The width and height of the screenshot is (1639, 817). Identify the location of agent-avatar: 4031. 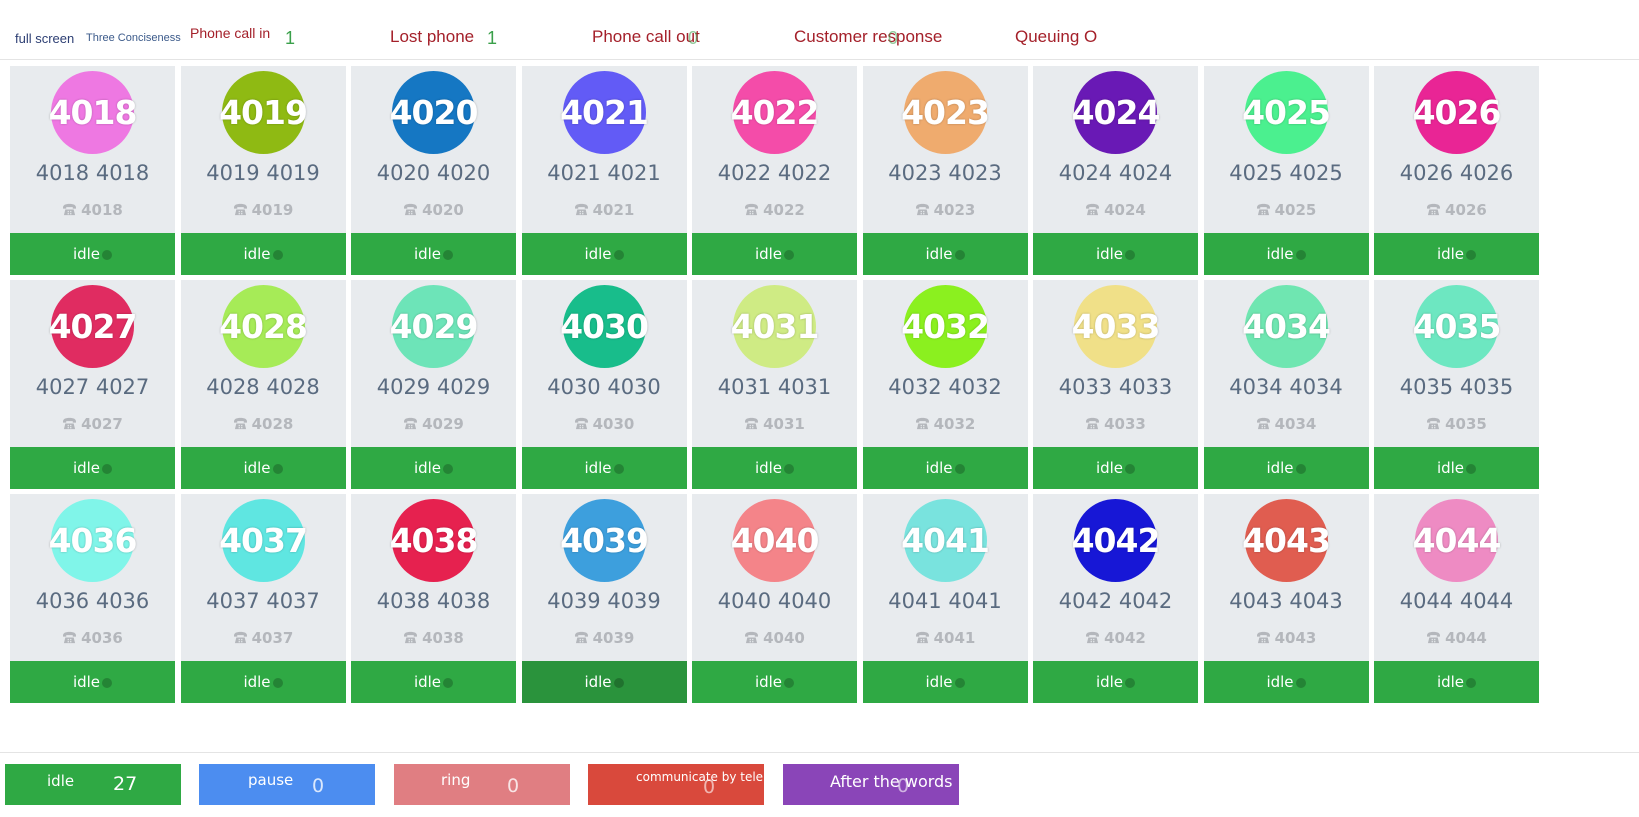
(775, 326).